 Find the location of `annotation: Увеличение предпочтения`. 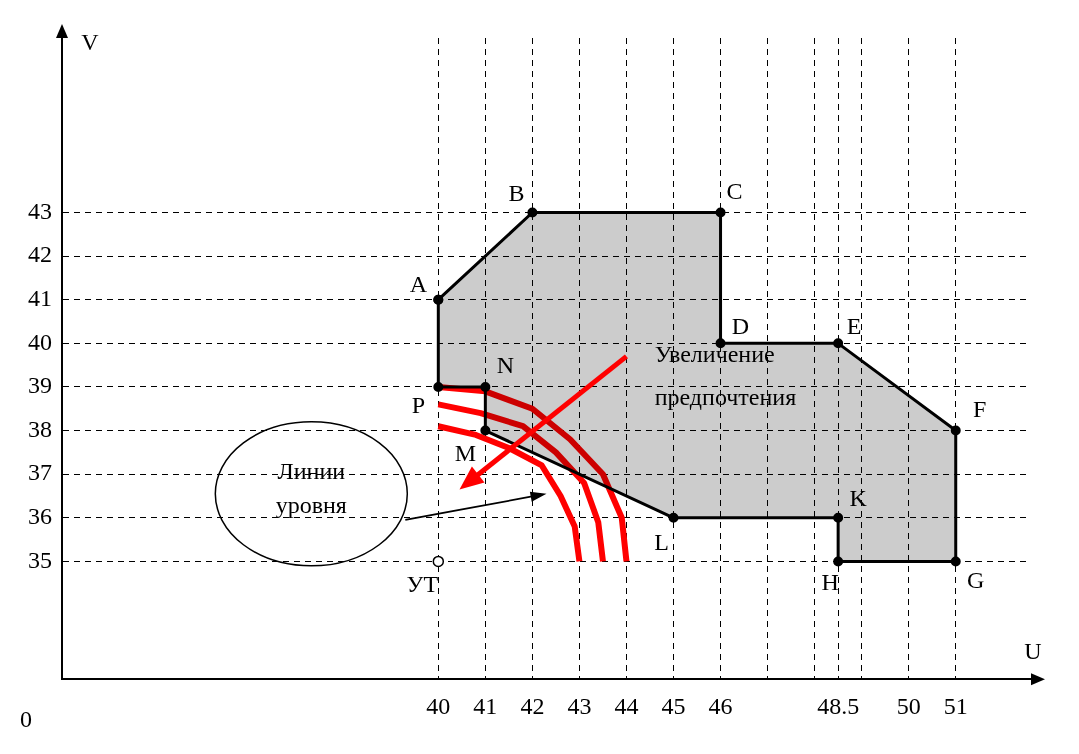

annotation: Увеличение предпочтения is located at coordinates (725, 375).